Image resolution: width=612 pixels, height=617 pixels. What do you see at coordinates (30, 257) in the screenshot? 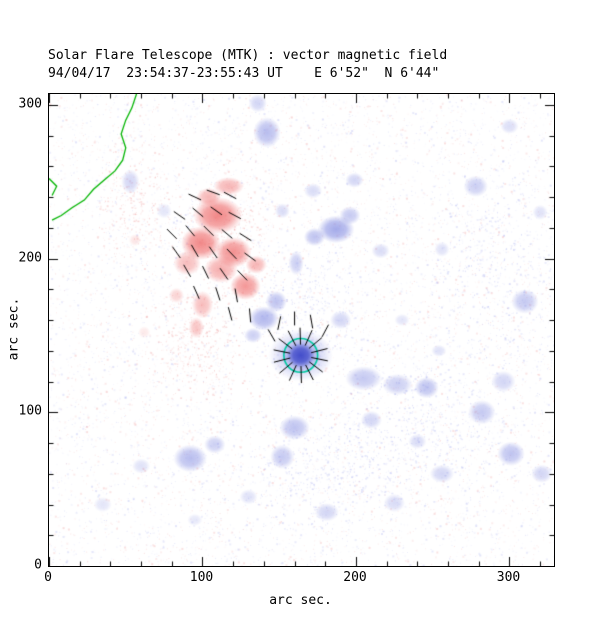
I see `y-tick-label: 200` at bounding box center [30, 257].